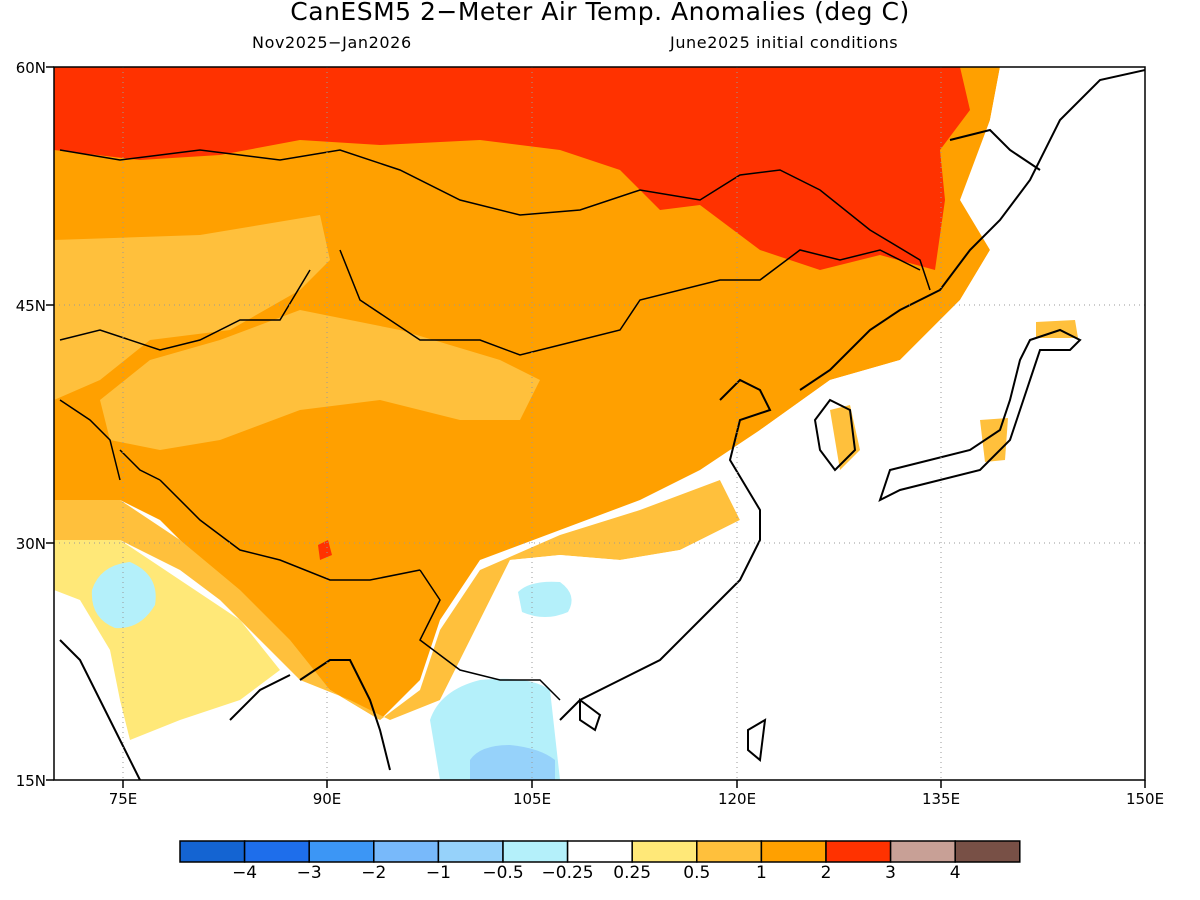 The image size is (1200, 900). Describe the element at coordinates (784, 42) in the screenshot. I see `initial-conditions: June2025 initial conditions` at that location.